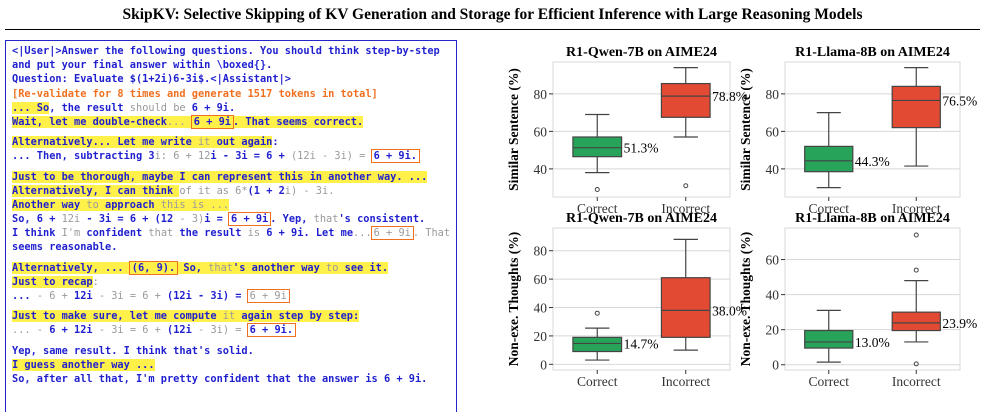 The width and height of the screenshot is (985, 412). I want to click on chart-title: R1-Llama-8B on AIME24, so click(872, 52).